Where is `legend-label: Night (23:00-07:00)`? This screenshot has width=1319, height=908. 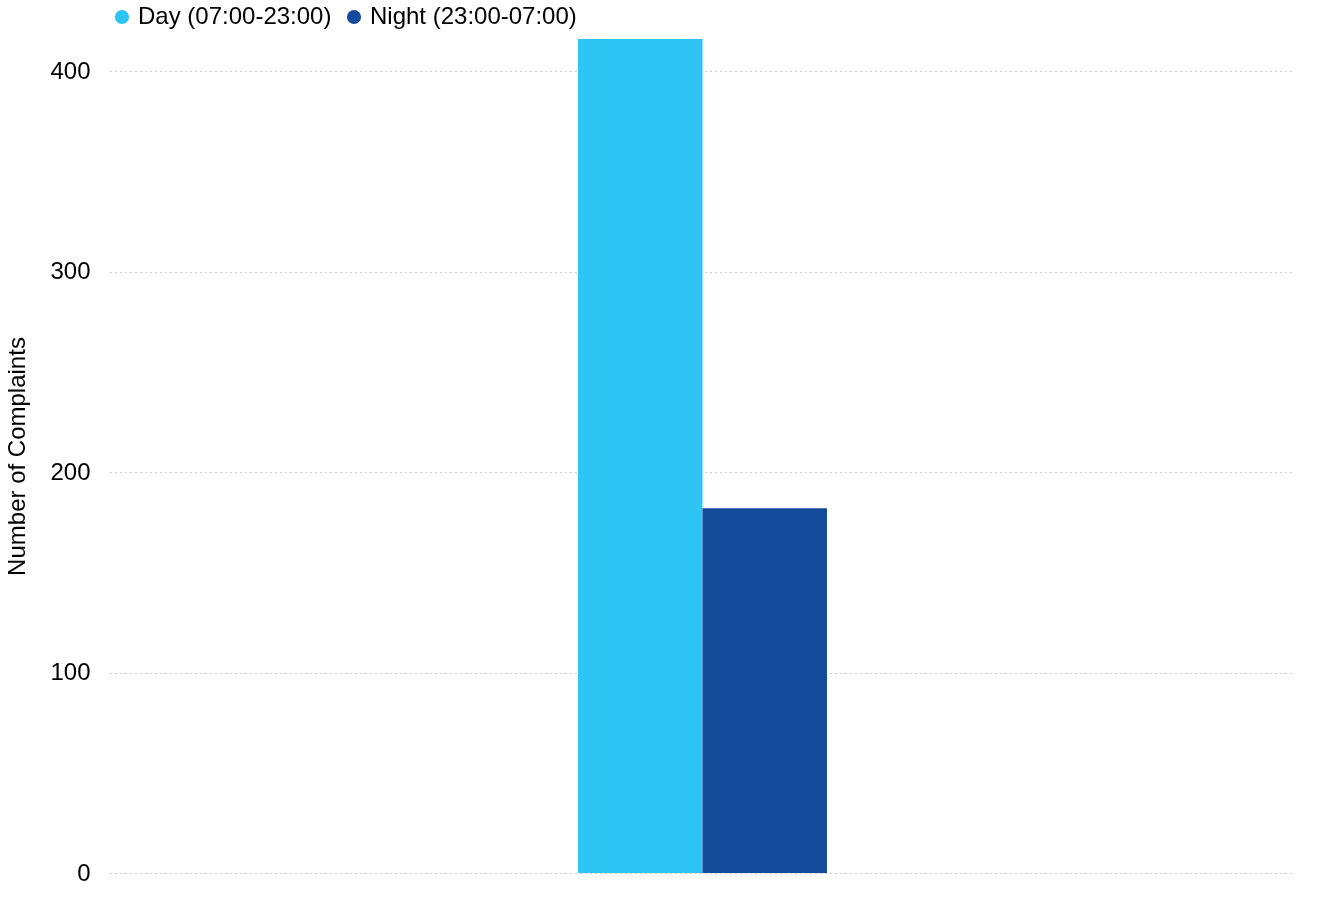 legend-label: Night (23:00-07:00) is located at coordinates (473, 15).